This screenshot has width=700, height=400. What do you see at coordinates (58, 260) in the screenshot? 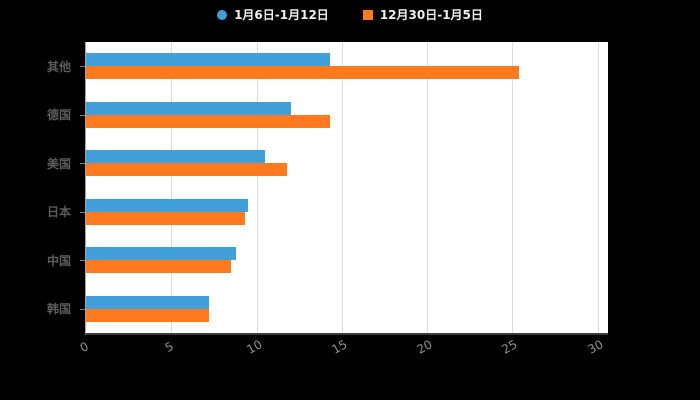
I see `y-axis-label: 中国` at bounding box center [58, 260].